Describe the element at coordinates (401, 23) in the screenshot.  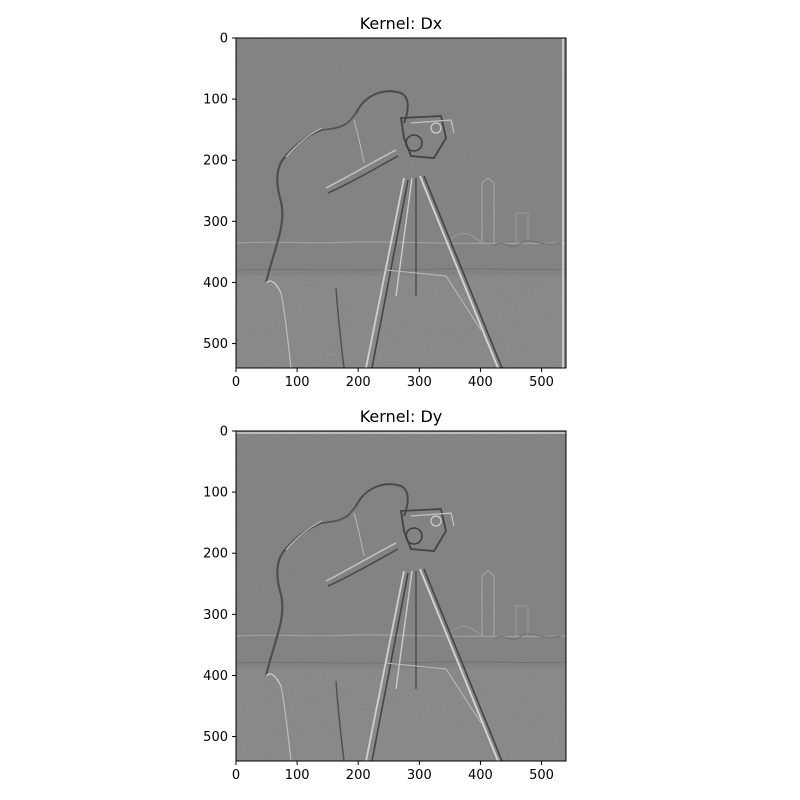
I see `panel-title: Kernel: Dx` at that location.